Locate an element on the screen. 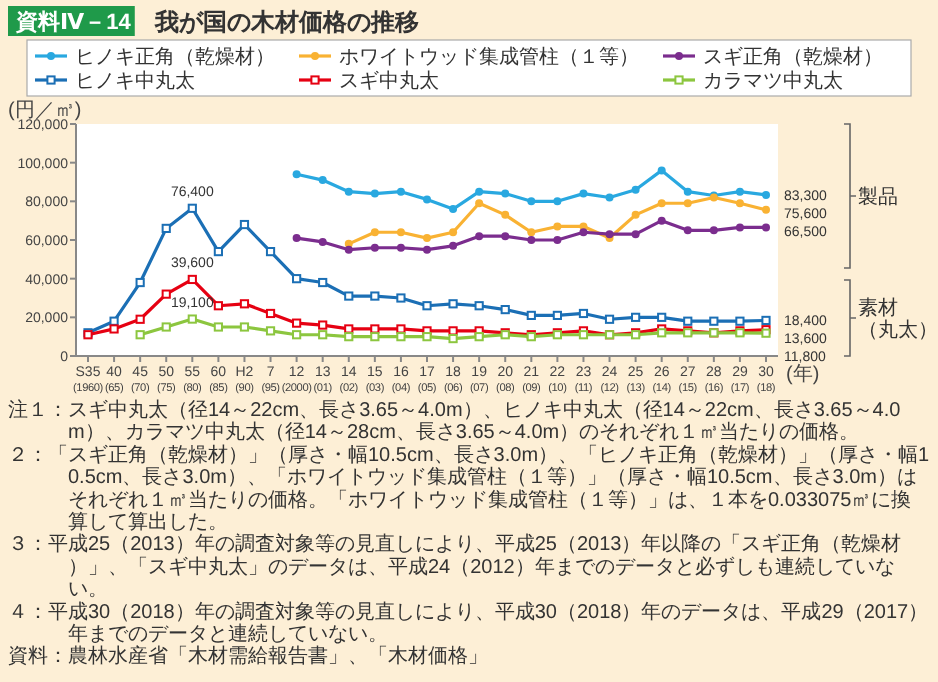 This screenshot has height=682, width=938. chart-subtitle: 資料Ⅳ－14 is located at coordinates (73, 22).